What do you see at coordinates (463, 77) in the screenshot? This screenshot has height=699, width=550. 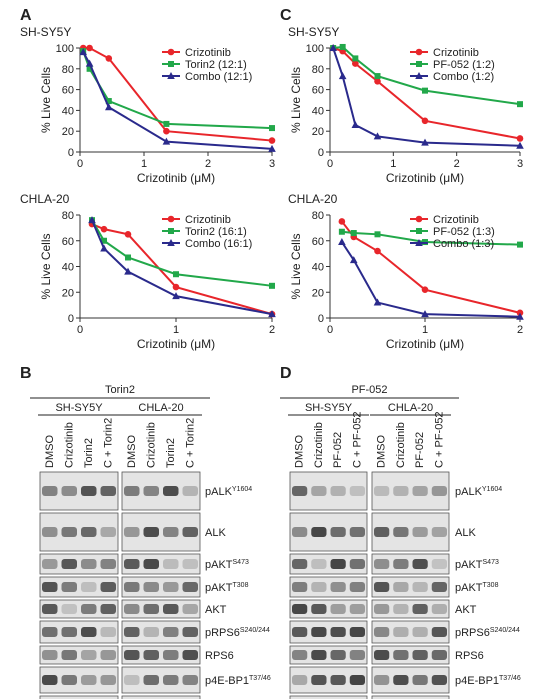 I see `legend-label: Combo (1:2)` at bounding box center [463, 77].